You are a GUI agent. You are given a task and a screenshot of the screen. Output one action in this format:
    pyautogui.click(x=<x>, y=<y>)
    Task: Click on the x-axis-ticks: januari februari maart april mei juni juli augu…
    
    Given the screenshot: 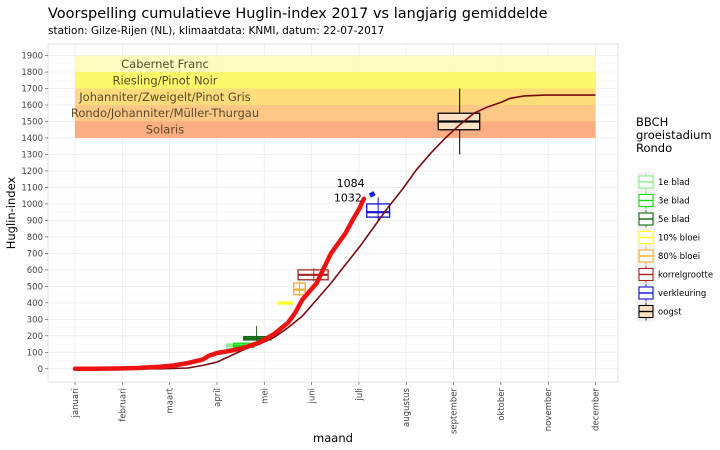 What is the action you would take?
    pyautogui.click(x=336, y=408)
    